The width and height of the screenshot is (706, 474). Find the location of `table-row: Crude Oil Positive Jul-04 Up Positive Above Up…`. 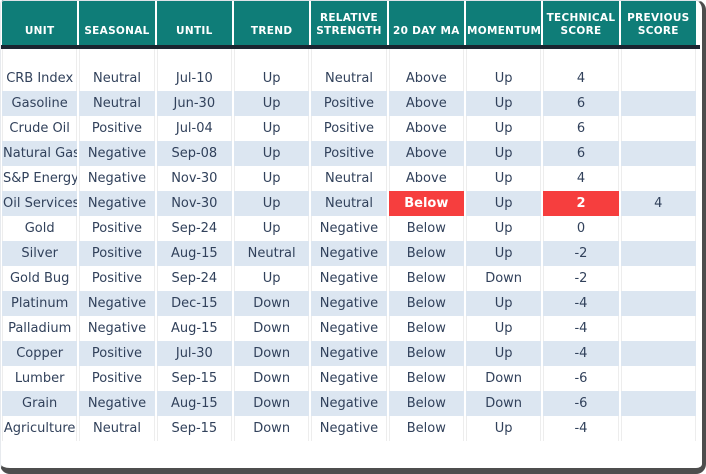

table-row: Crude Oil Positive Jul-04 Up Positive Above Up… is located at coordinates (349, 128).